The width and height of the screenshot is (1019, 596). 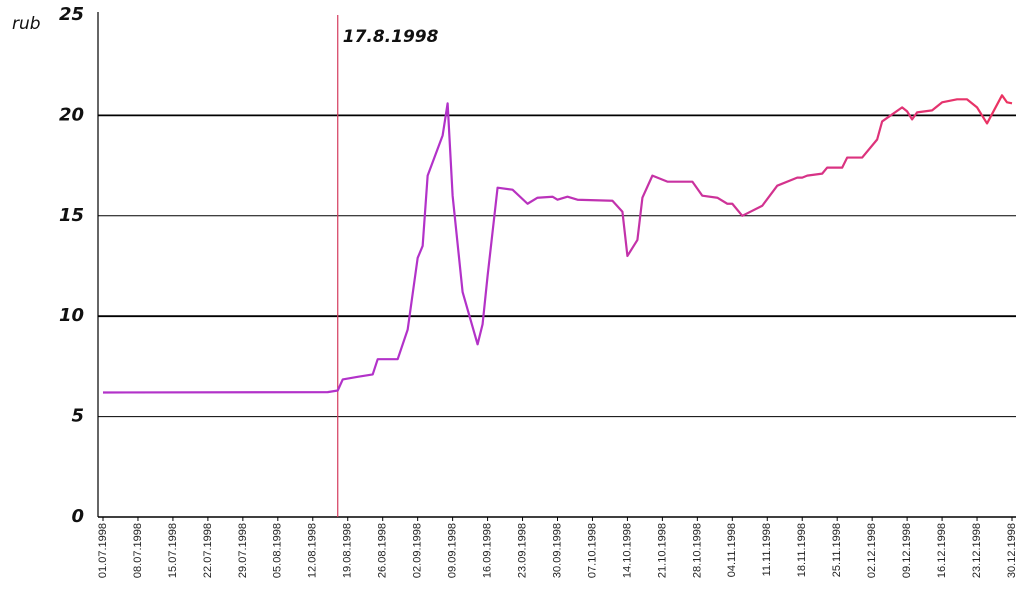 I want to click on x-tick-label: 30.09.1998, so click(x=557, y=550).